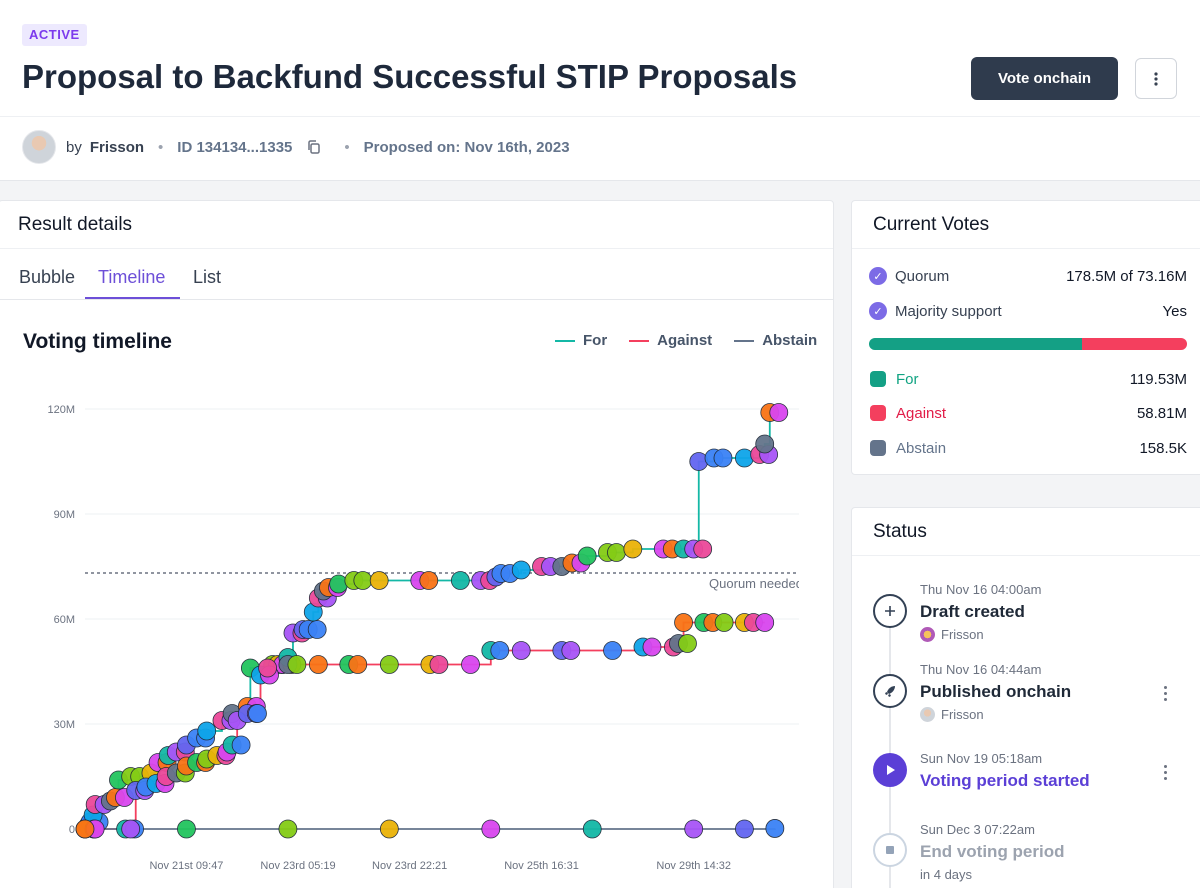  Describe the element at coordinates (409, 866) in the screenshot. I see `x-tick-label: Nov 23rd 22:21` at that location.